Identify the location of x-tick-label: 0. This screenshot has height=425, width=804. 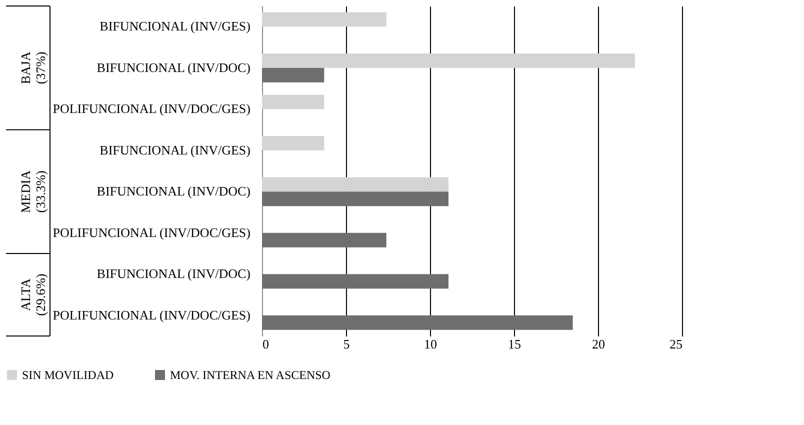
(265, 344).